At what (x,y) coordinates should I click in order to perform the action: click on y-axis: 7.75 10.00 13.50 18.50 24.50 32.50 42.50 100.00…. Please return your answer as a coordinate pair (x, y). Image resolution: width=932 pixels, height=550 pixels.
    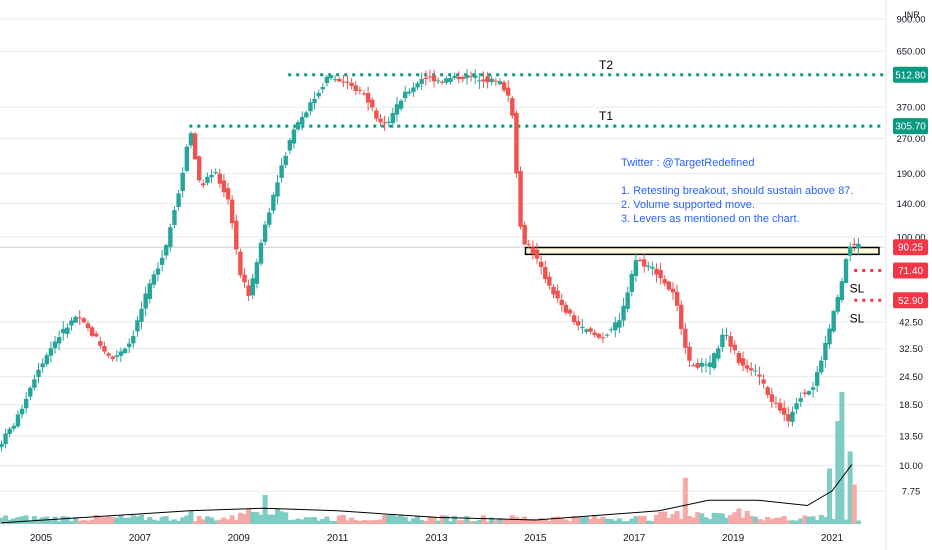
    Looking at the image, I should click on (905, 275).